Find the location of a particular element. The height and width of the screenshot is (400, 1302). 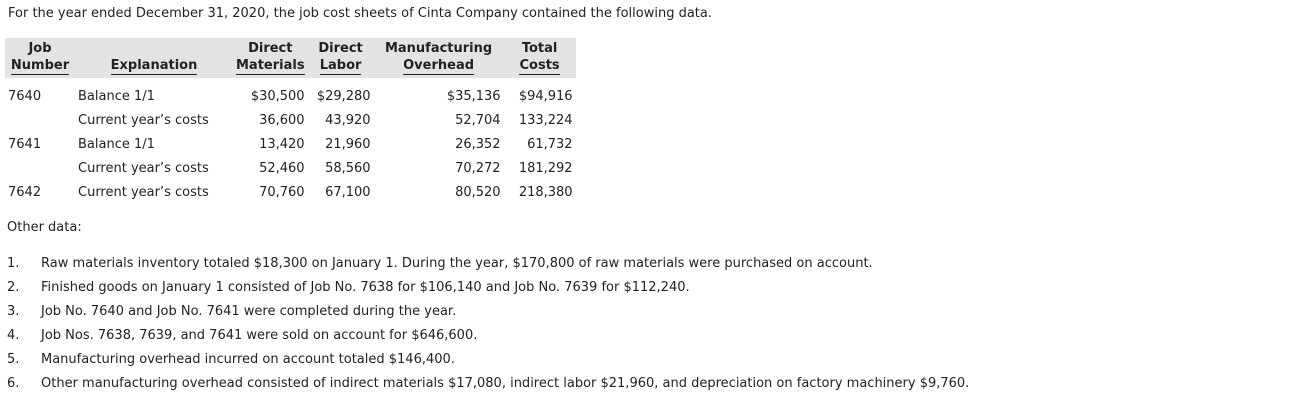

job-number-cell: 7641 is located at coordinates (25, 144).